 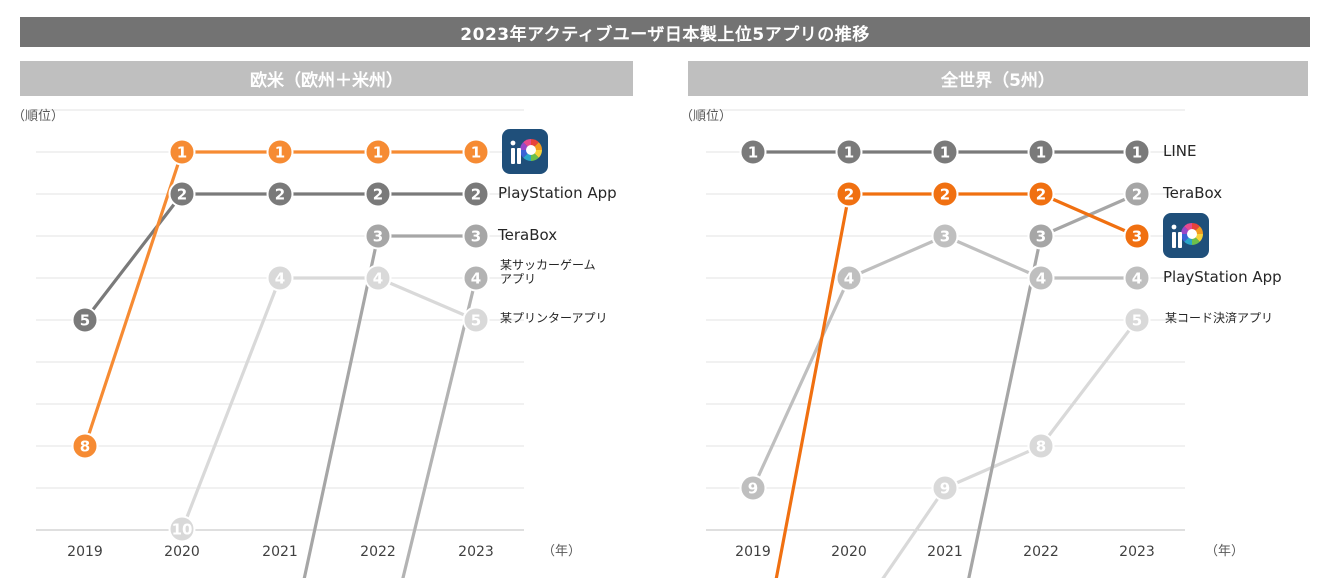 What do you see at coordinates (1219, 317) in the screenshot?
I see `end-label-某コード決済アプリ: 某コード決済アプリ` at bounding box center [1219, 317].